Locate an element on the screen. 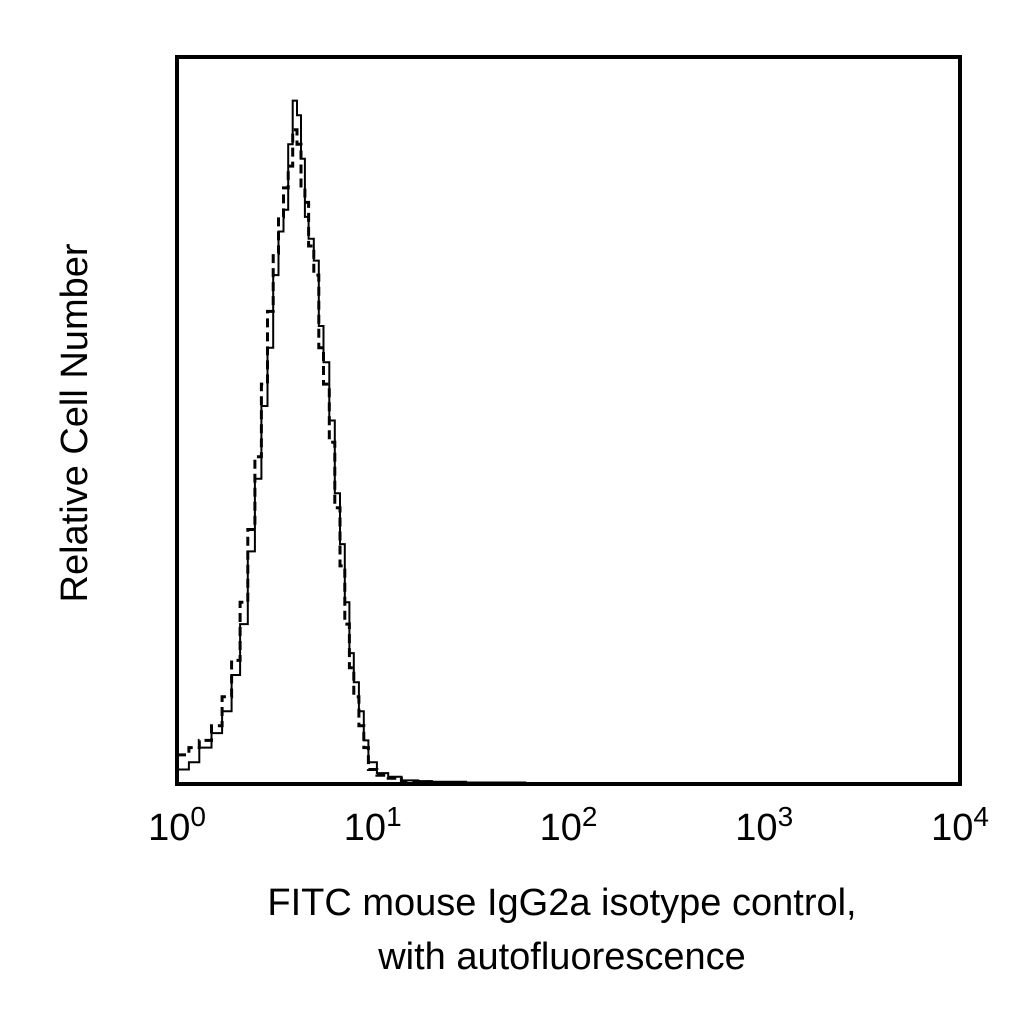 The height and width of the screenshot is (1024, 1024). x-tick-label: 10⁰ is located at coordinates (177, 825).